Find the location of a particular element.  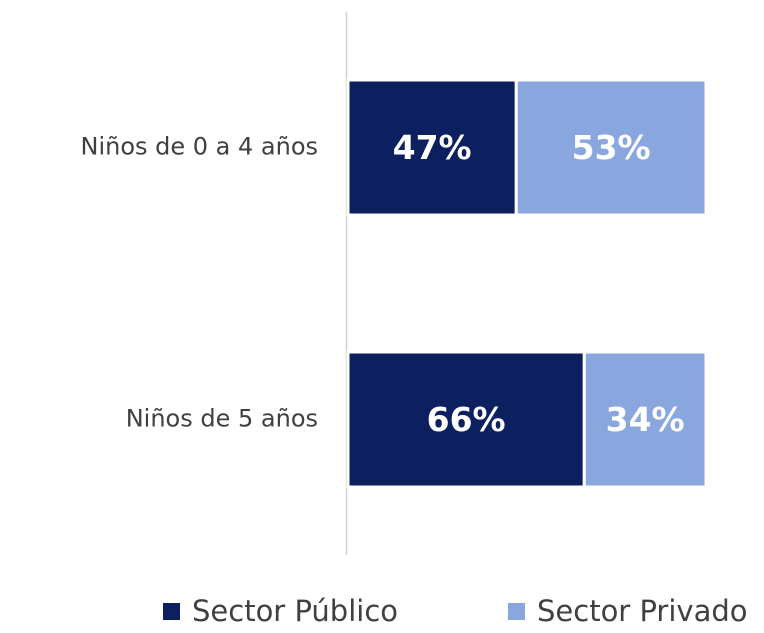

value-label: 34% is located at coordinates (645, 419).